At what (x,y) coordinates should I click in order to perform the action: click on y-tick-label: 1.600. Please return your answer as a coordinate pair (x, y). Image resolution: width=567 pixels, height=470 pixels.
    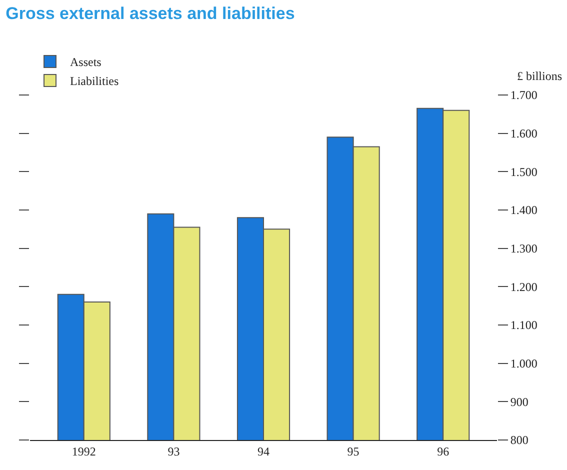
    Looking at the image, I should click on (524, 133).